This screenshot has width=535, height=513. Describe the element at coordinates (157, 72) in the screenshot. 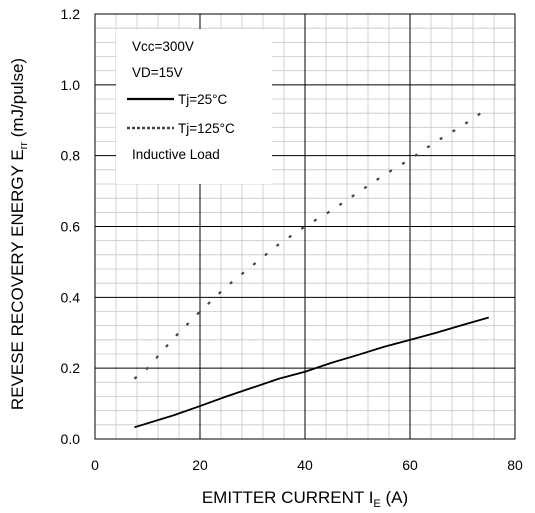

I see `annotation-vd: VD=15V` at that location.